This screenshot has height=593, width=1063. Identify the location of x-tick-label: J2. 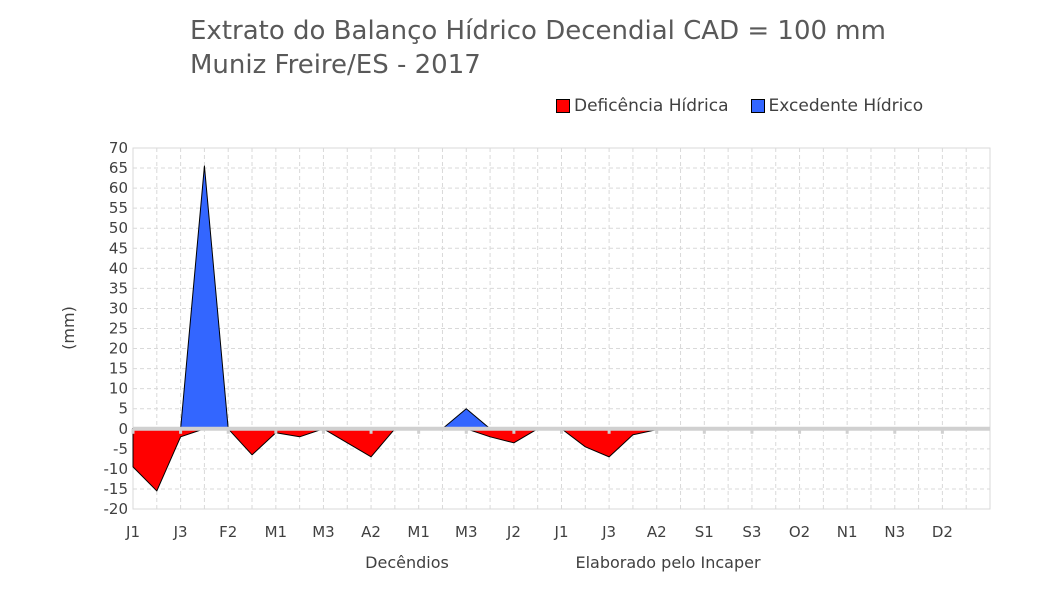
(513, 532).